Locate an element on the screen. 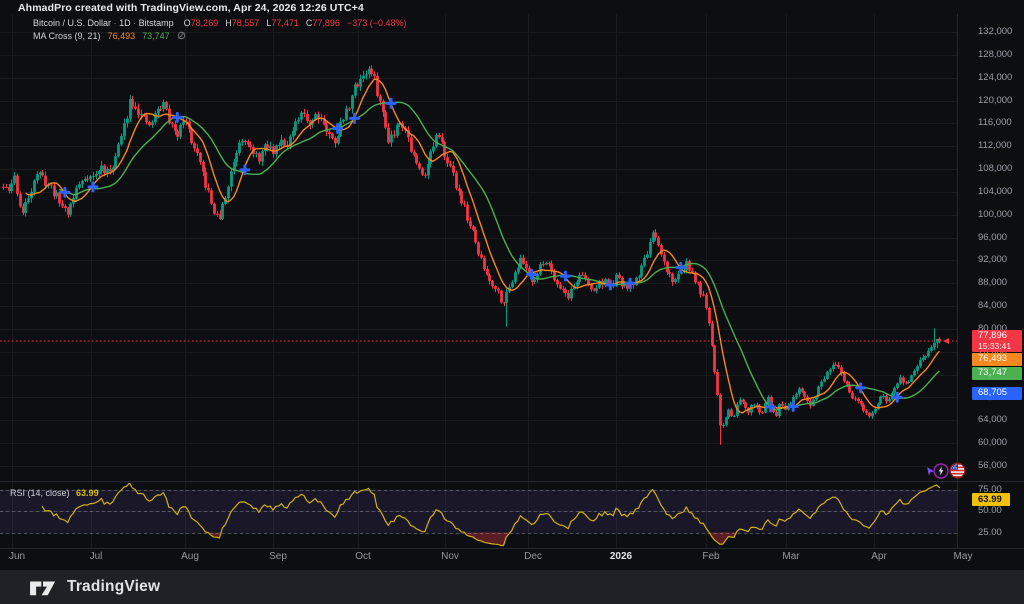 Image resolution: width=1024 pixels, height=604 pixels. price-tick: 100,000 is located at coordinates (995, 214).